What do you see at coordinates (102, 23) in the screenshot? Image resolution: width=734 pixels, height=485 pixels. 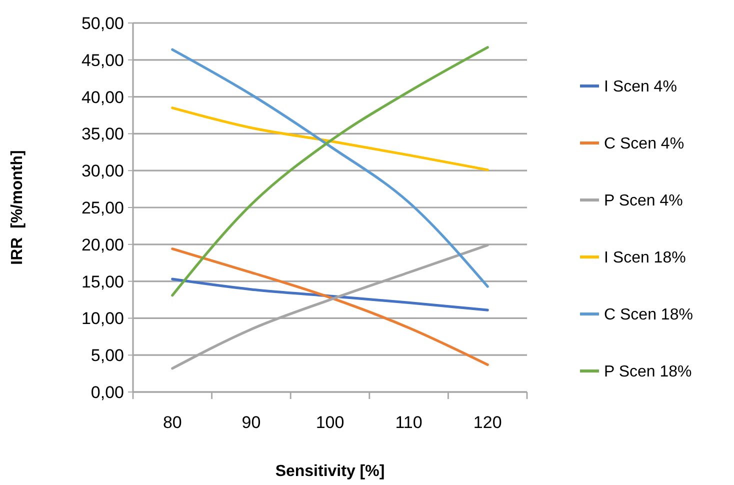 I see `y-tick-label: 50,00` at bounding box center [102, 23].